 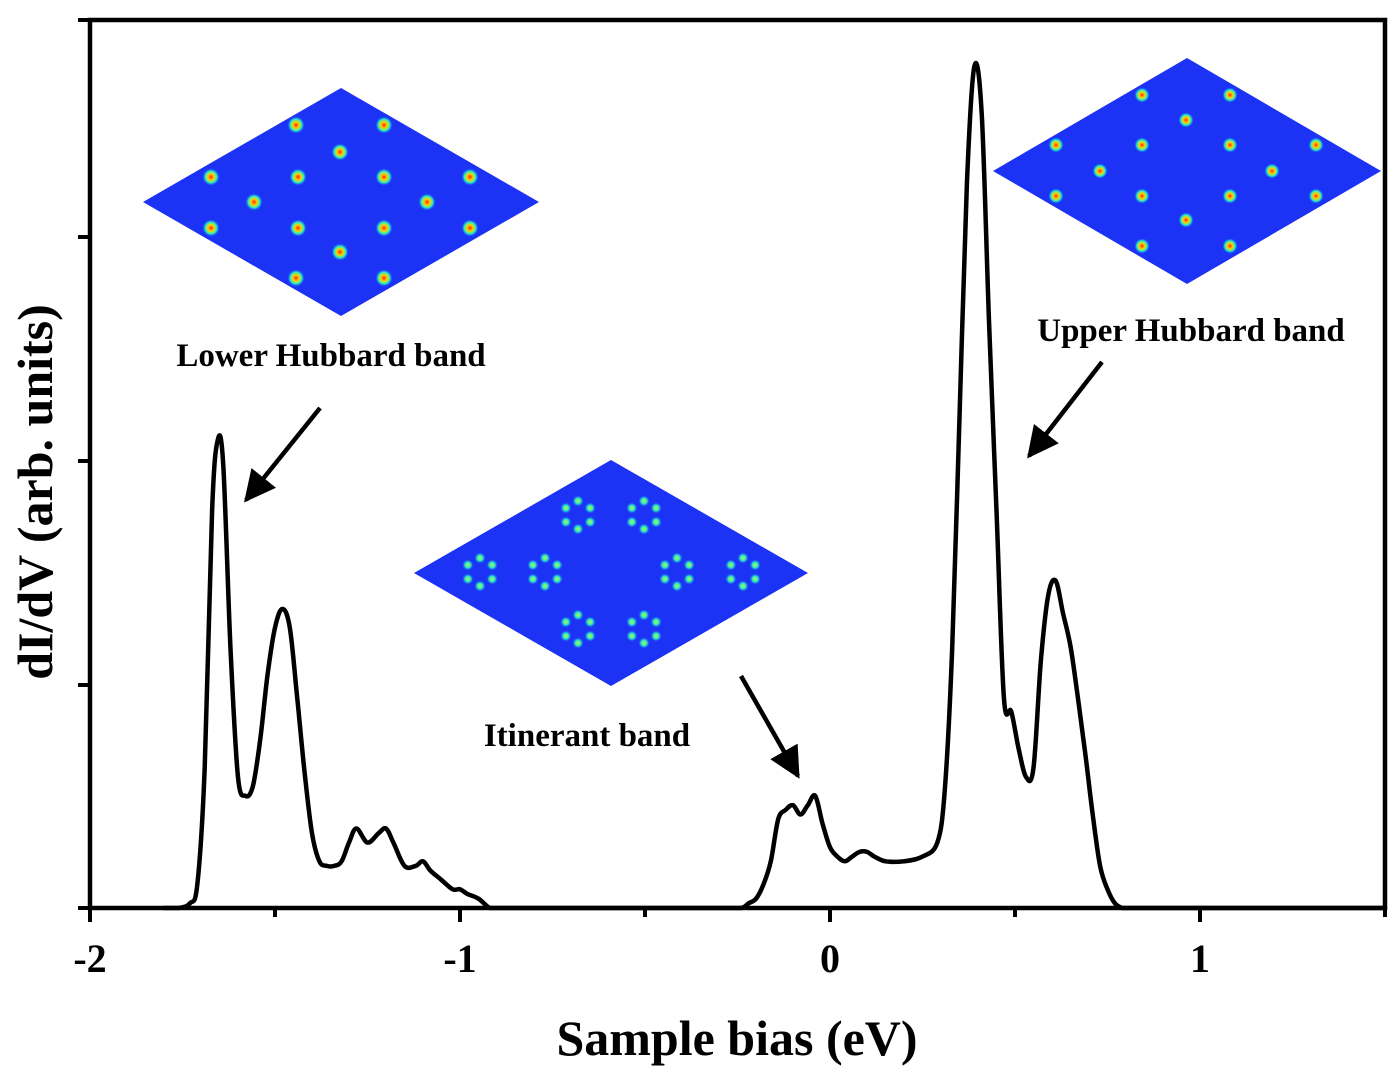 I want to click on upper-hubbard-band-arrow, so click(x=1065, y=409).